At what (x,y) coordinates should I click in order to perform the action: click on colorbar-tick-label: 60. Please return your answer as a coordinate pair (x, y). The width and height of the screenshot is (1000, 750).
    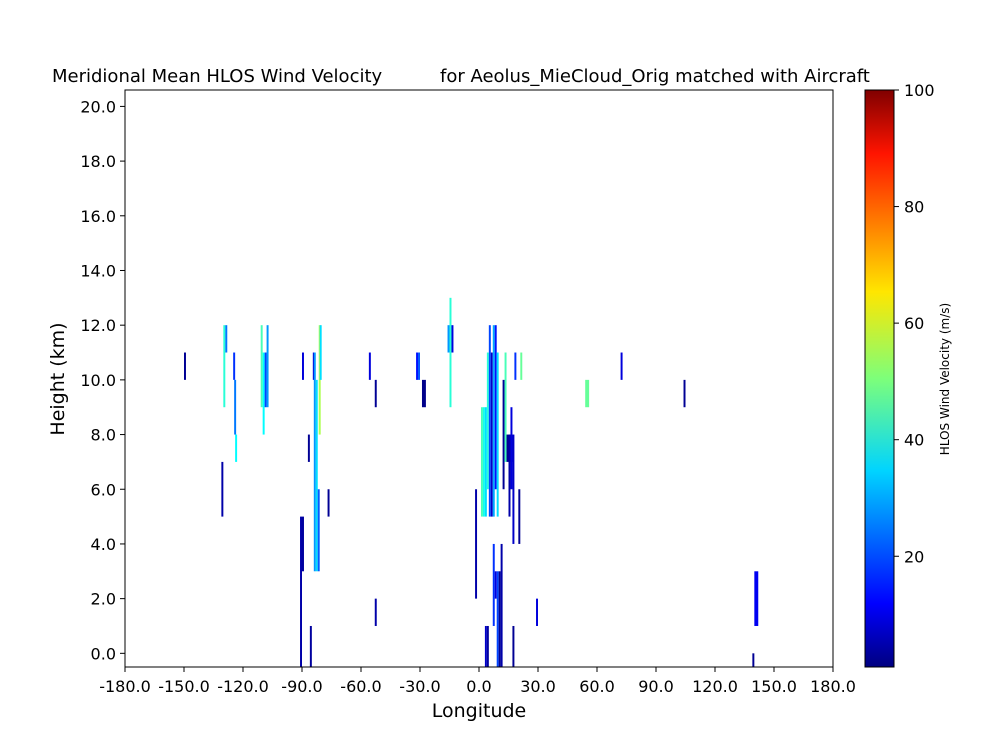
    Looking at the image, I should click on (914, 323).